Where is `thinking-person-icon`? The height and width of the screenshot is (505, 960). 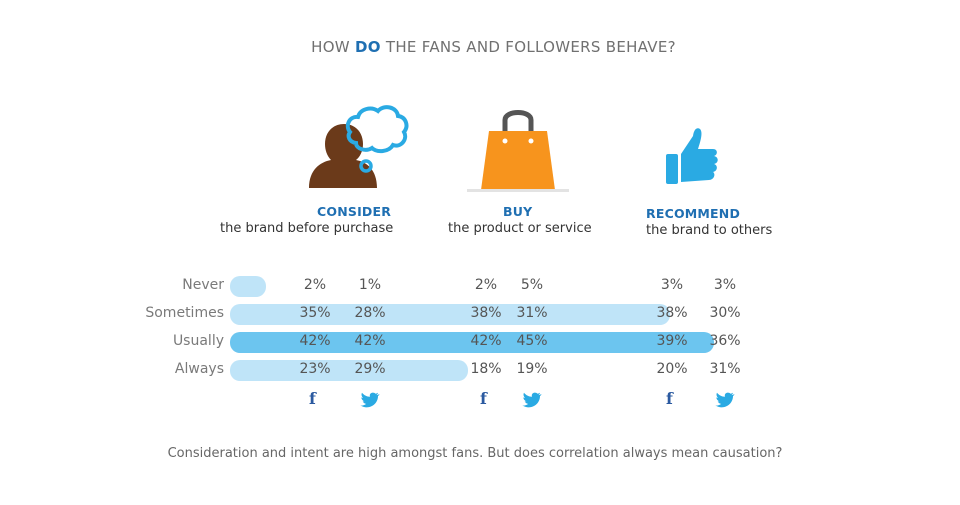 thinking-person-icon is located at coordinates (359, 146).